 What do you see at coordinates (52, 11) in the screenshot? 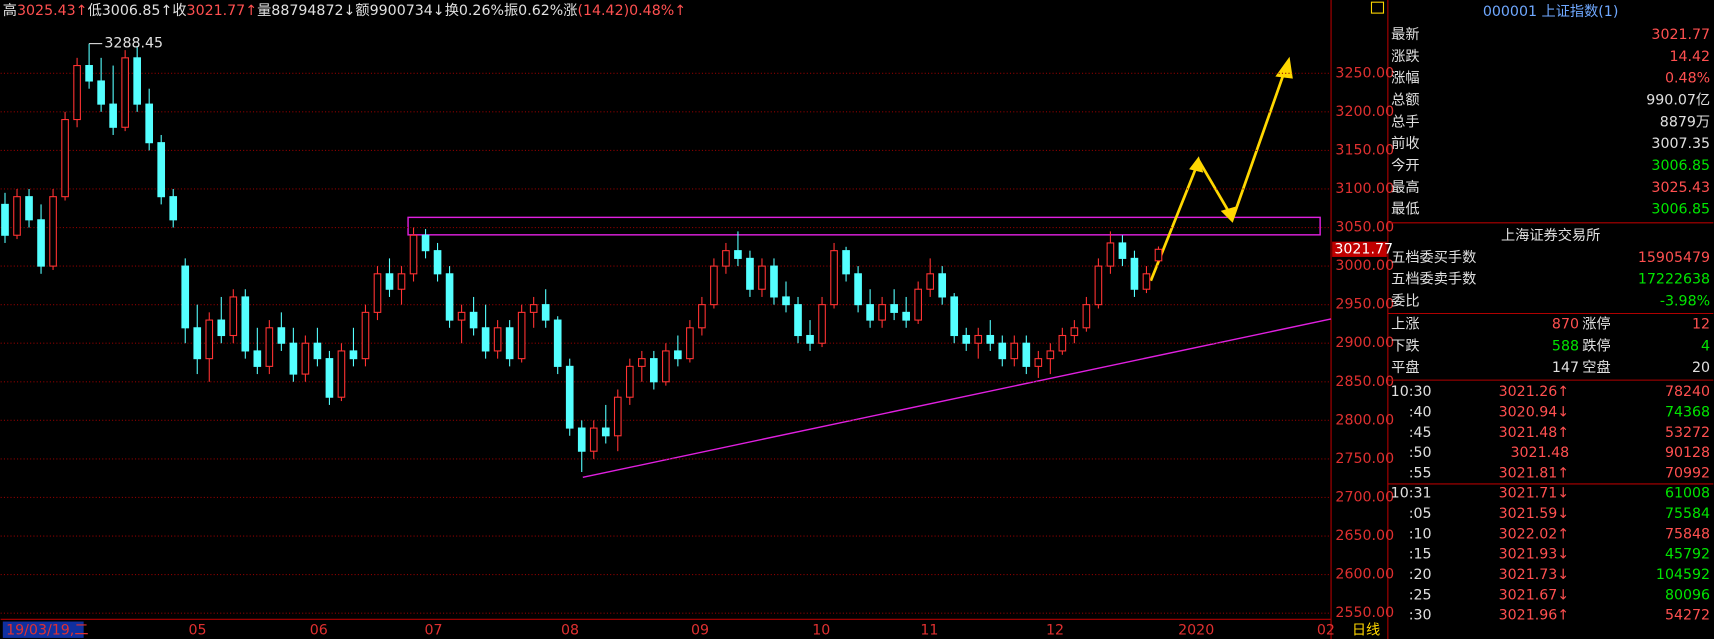
I see `quote-value: 3025.43↑` at bounding box center [52, 11].